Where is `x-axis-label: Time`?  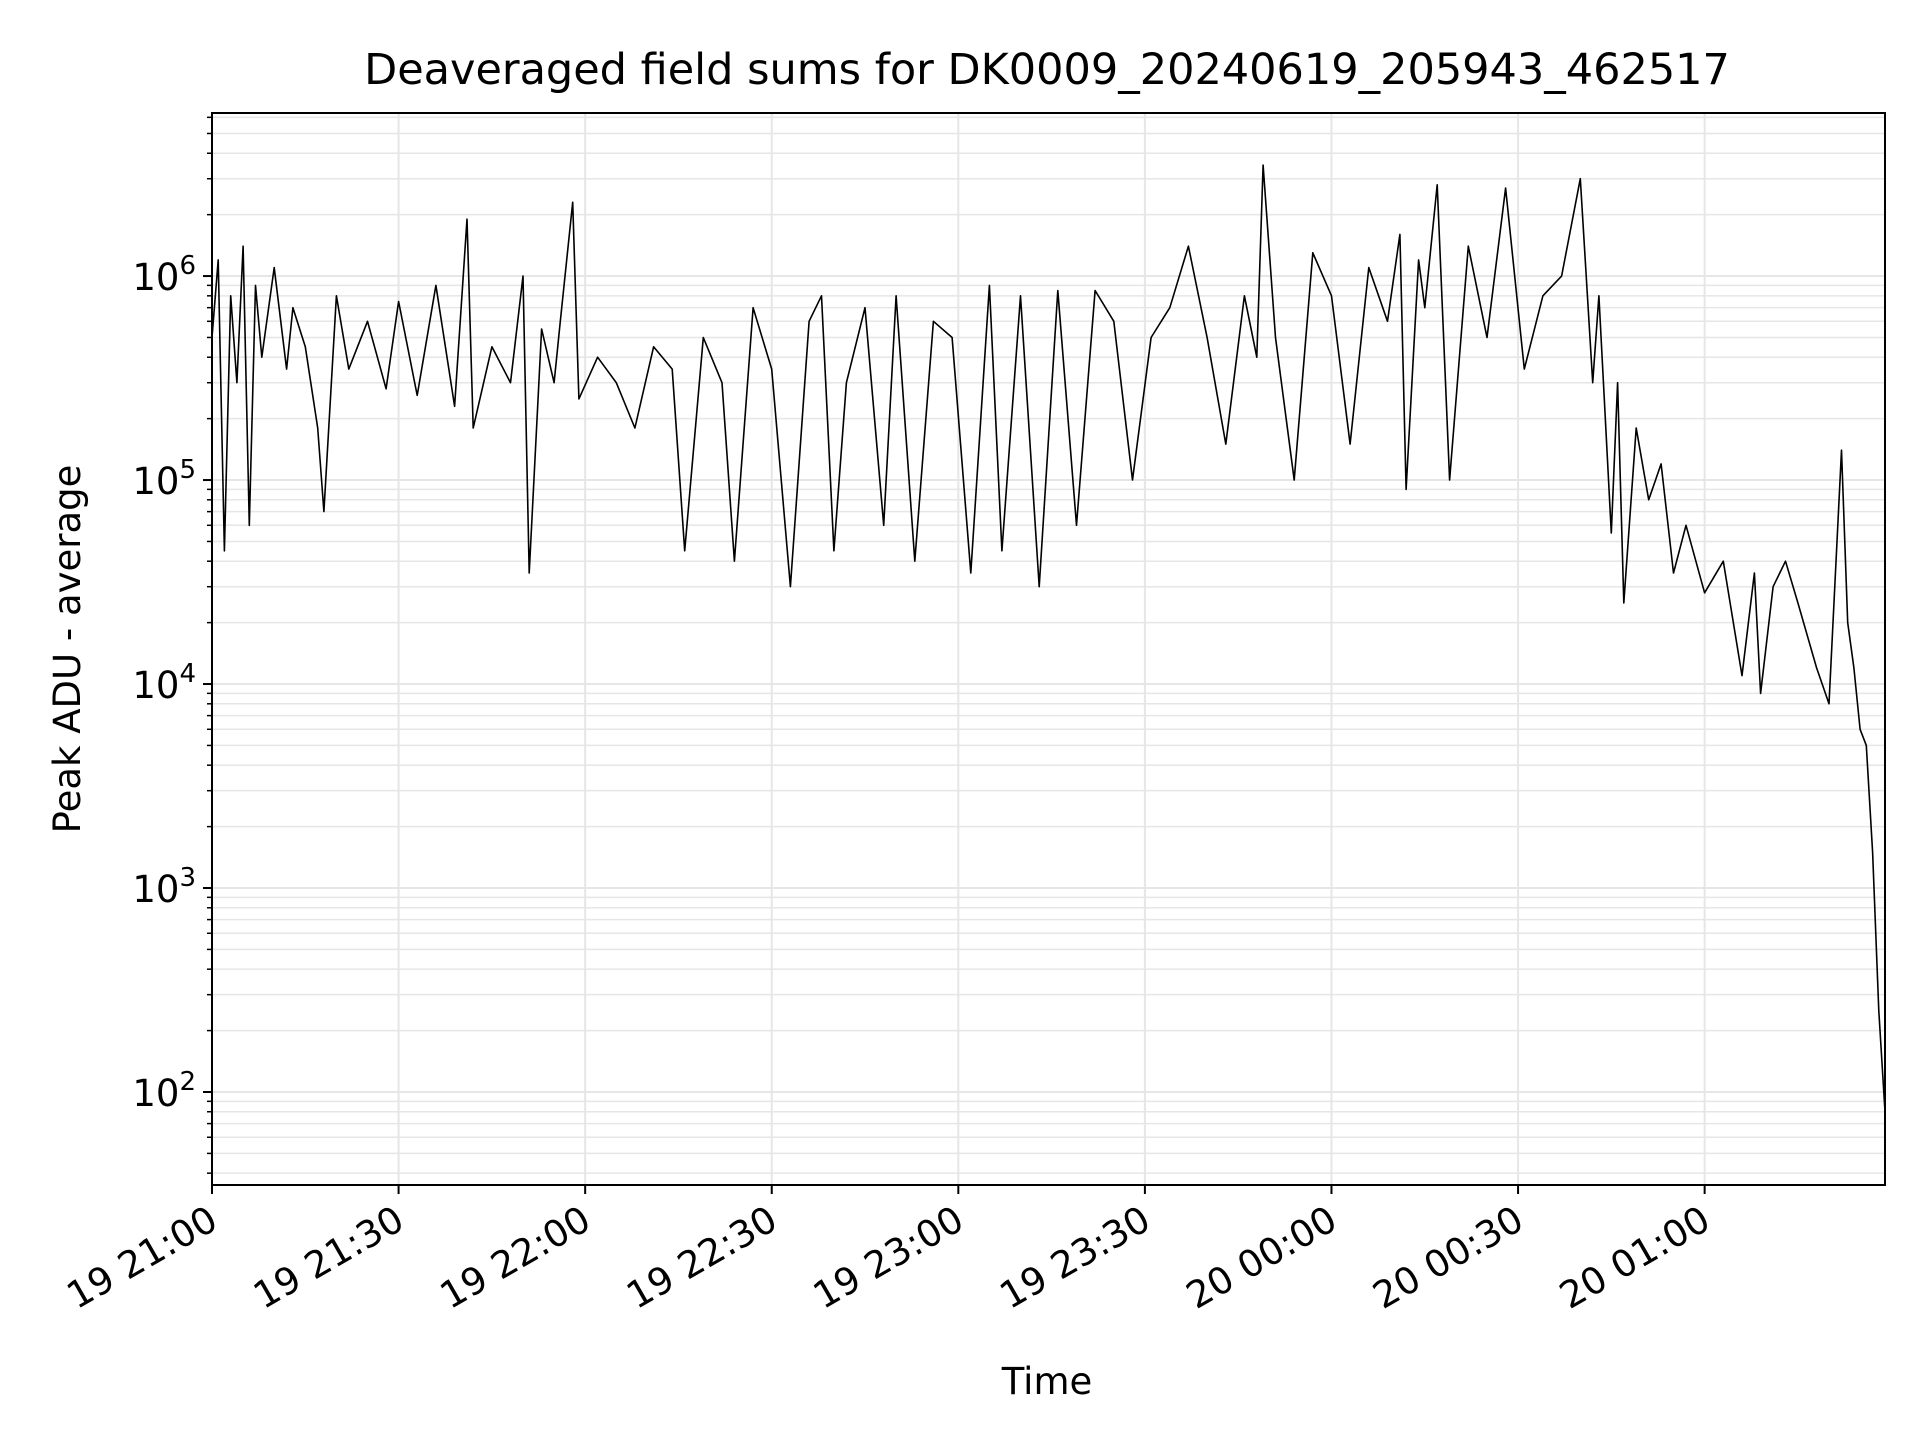 x-axis-label: Time is located at coordinates (1047, 1381).